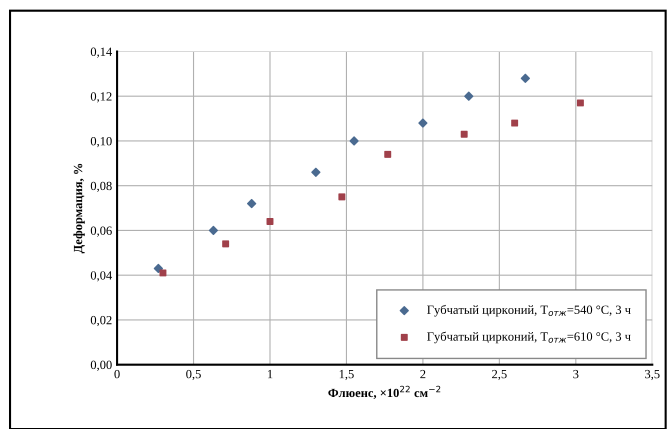 The width and height of the screenshot is (669, 429). What do you see at coordinates (529, 338) in the screenshot?
I see `legend-label: Губчатый цирконий, T$_{отж}$=610 °C, 3 ч` at bounding box center [529, 338].